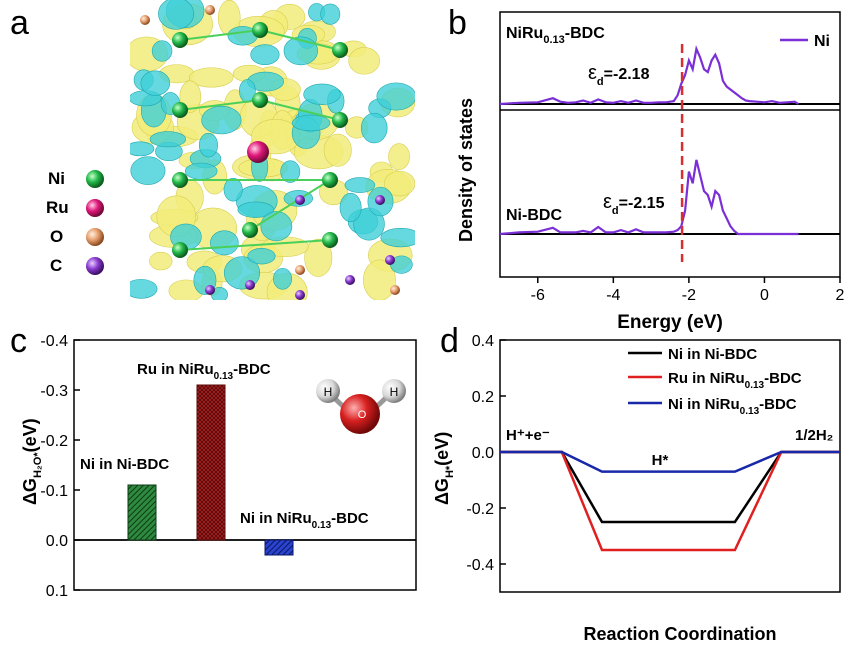  I want to click on dos-x-tick-label: 2, so click(840, 295).